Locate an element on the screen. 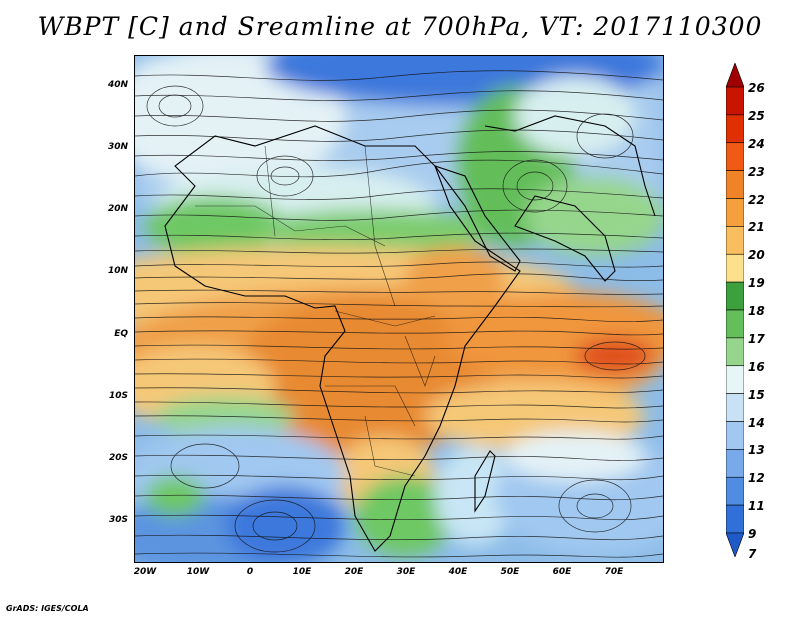 The image size is (800, 618). colorbar-label: 21 is located at coordinates (756, 227).